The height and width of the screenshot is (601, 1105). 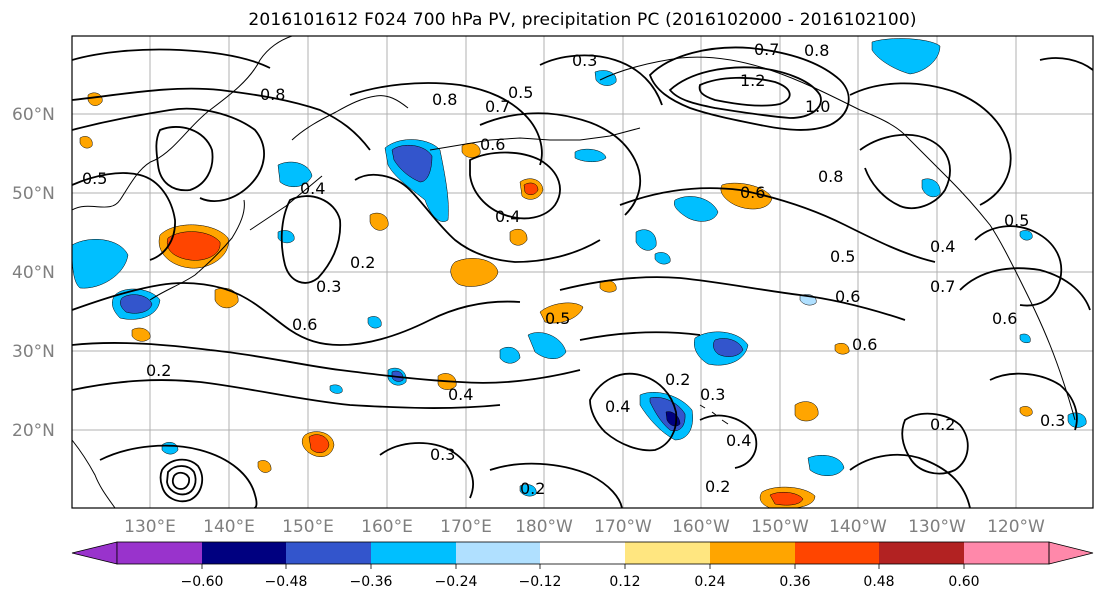 What do you see at coordinates (94, 473) in the screenshot?
I see `philippines-coastline` at bounding box center [94, 473].